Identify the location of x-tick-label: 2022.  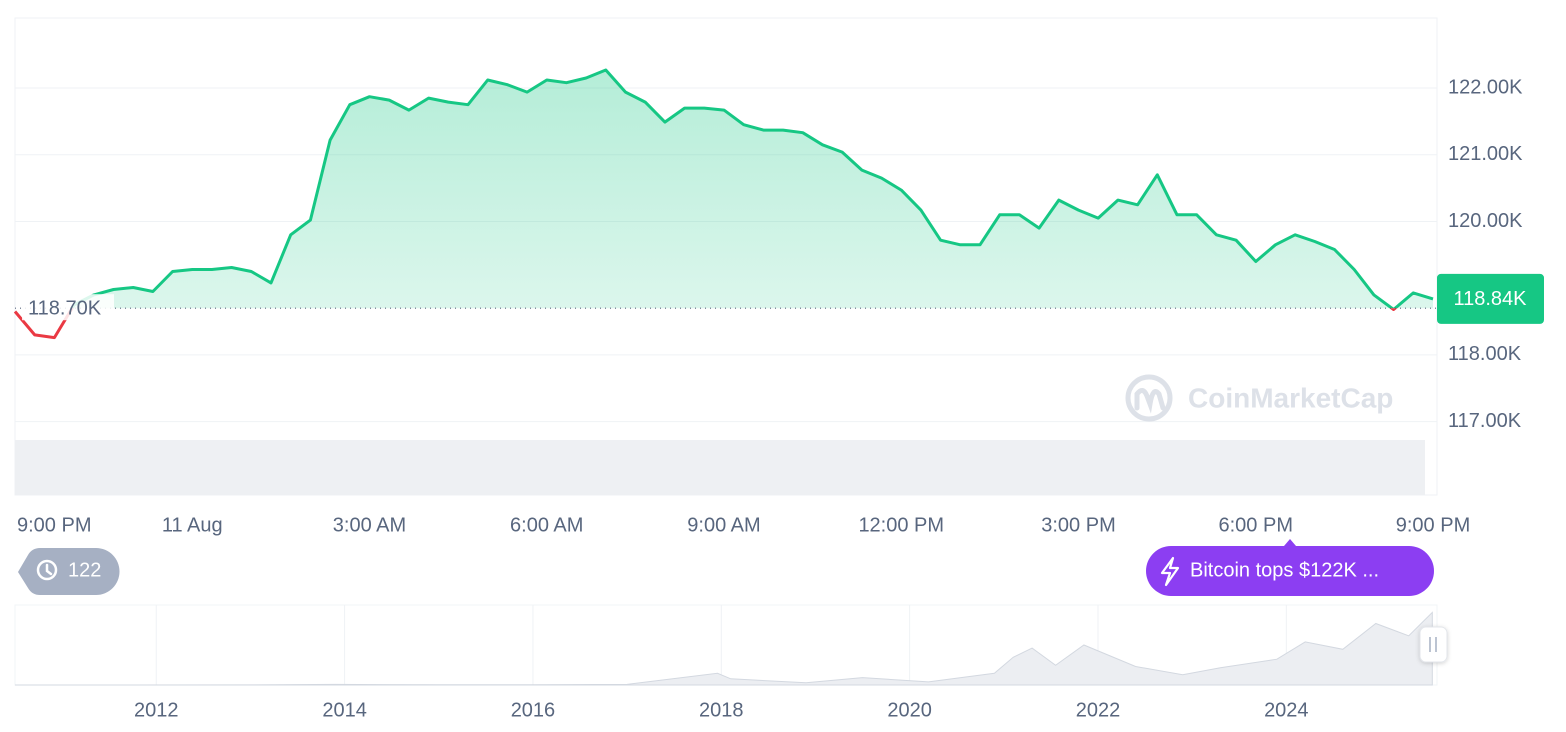
(1098, 710).